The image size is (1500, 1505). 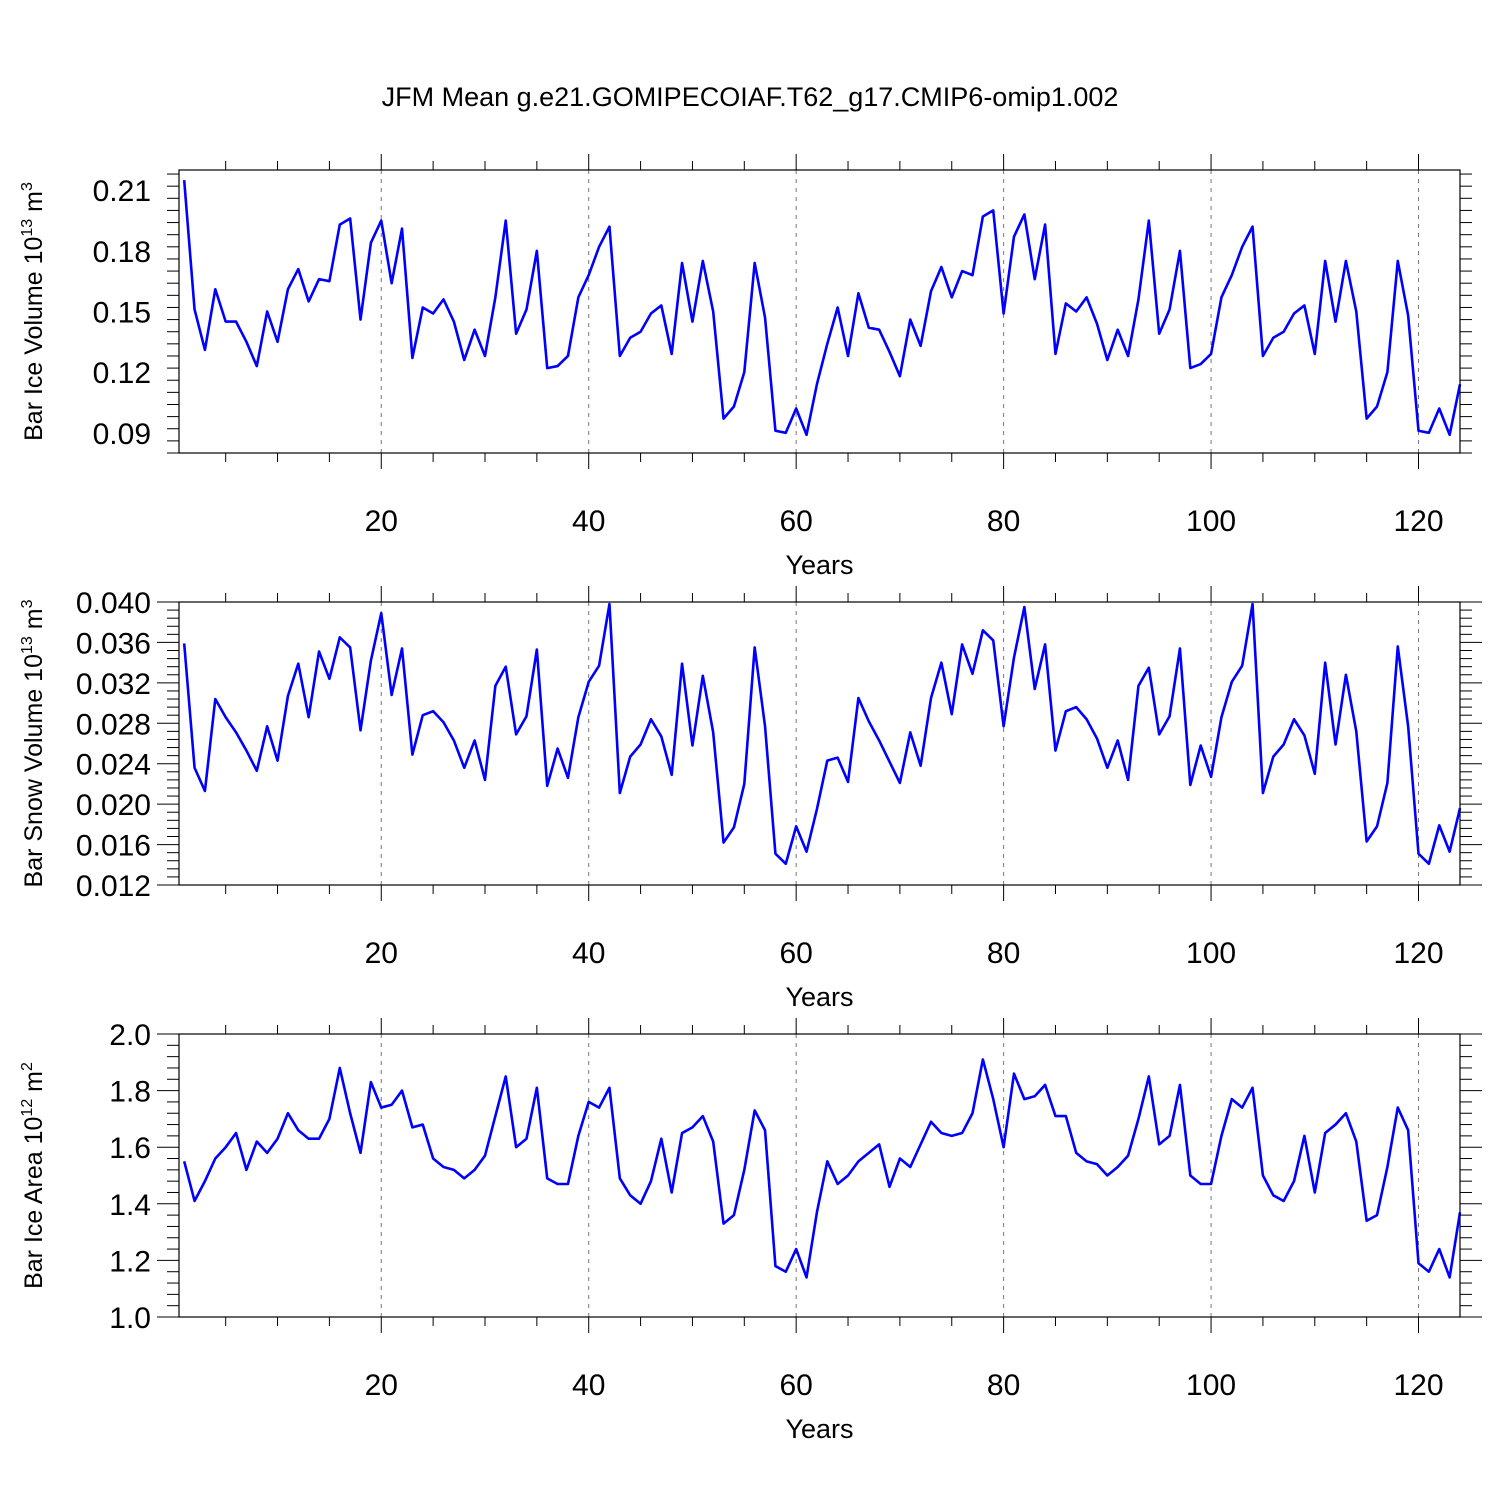 What do you see at coordinates (795, 953) in the screenshot?
I see `chart-1-x-tick-label: 60` at bounding box center [795, 953].